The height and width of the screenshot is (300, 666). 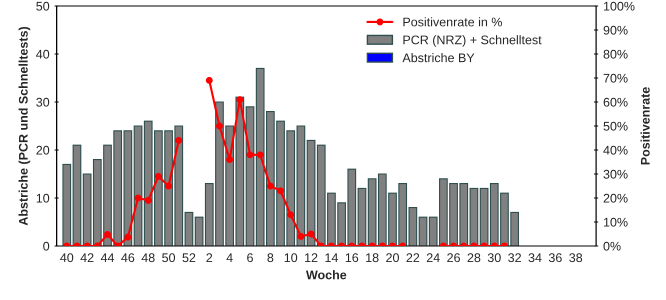 What do you see at coordinates (619, 6) in the screenshot?
I see `y2-tick-label: 100%` at bounding box center [619, 6].